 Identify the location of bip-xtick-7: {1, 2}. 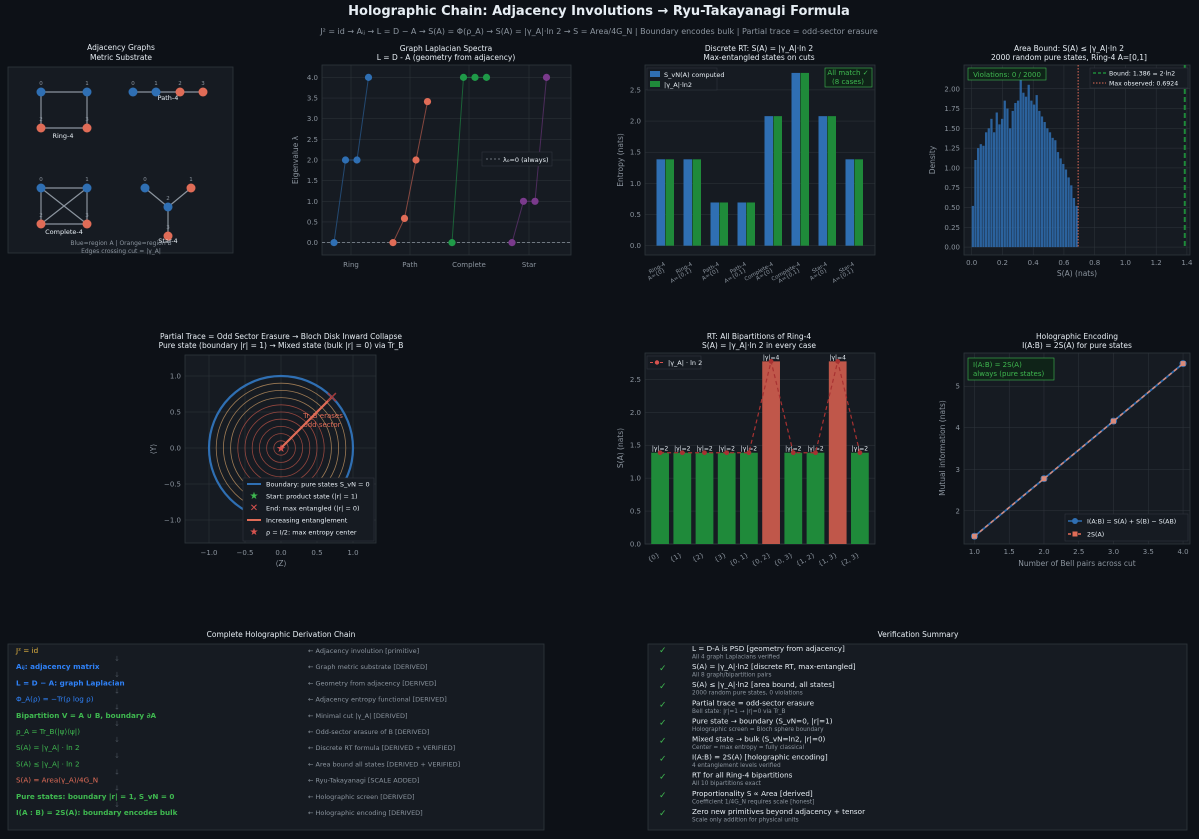
(806, 559).